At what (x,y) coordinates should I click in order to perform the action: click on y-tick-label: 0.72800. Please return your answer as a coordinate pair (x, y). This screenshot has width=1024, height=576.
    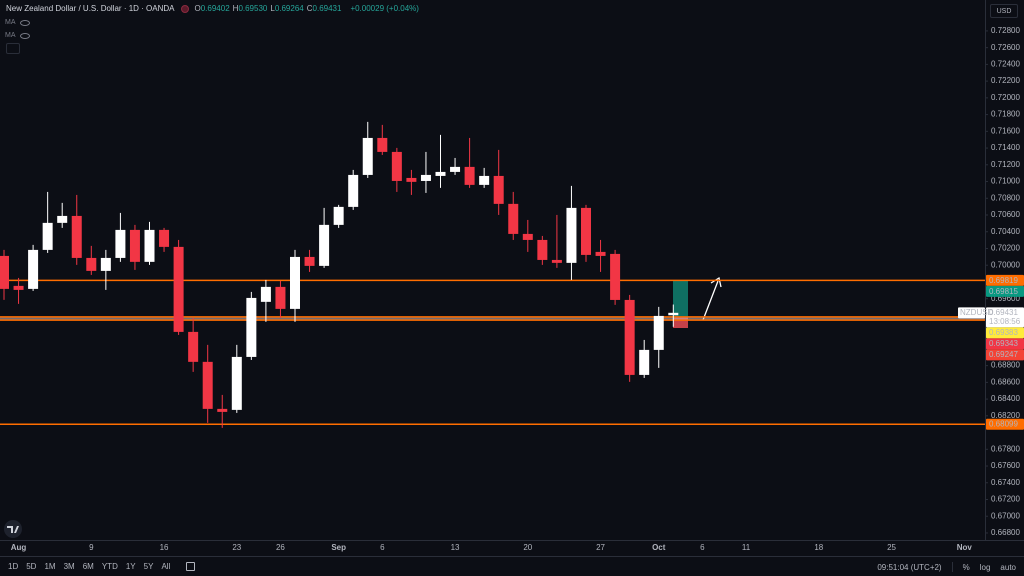
    Looking at the image, I should click on (1005, 30).